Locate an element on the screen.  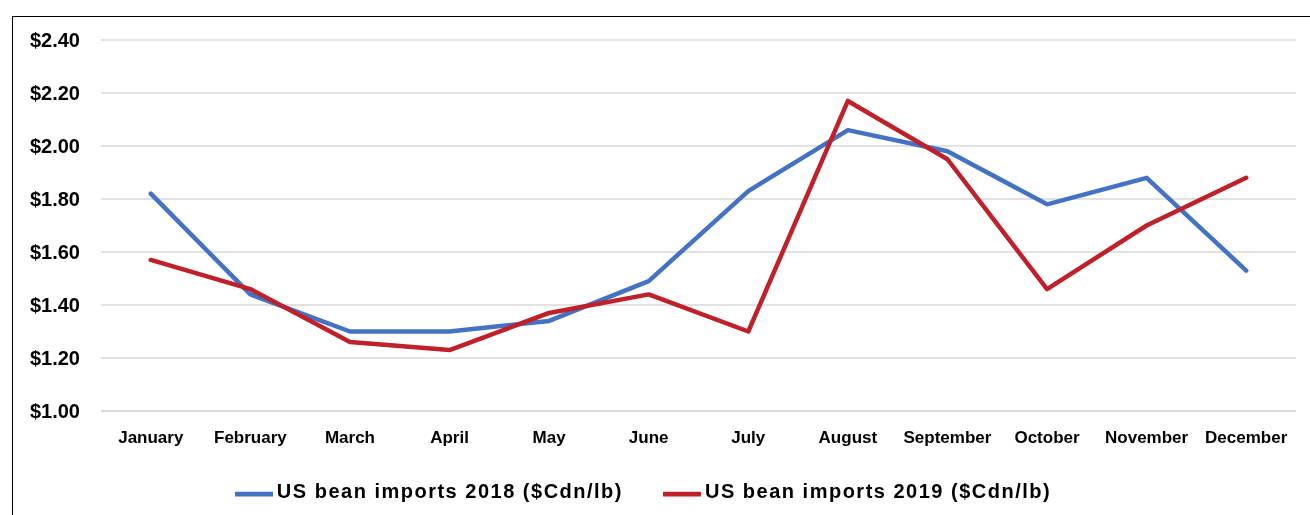
x-tick-label: July is located at coordinates (748, 438).